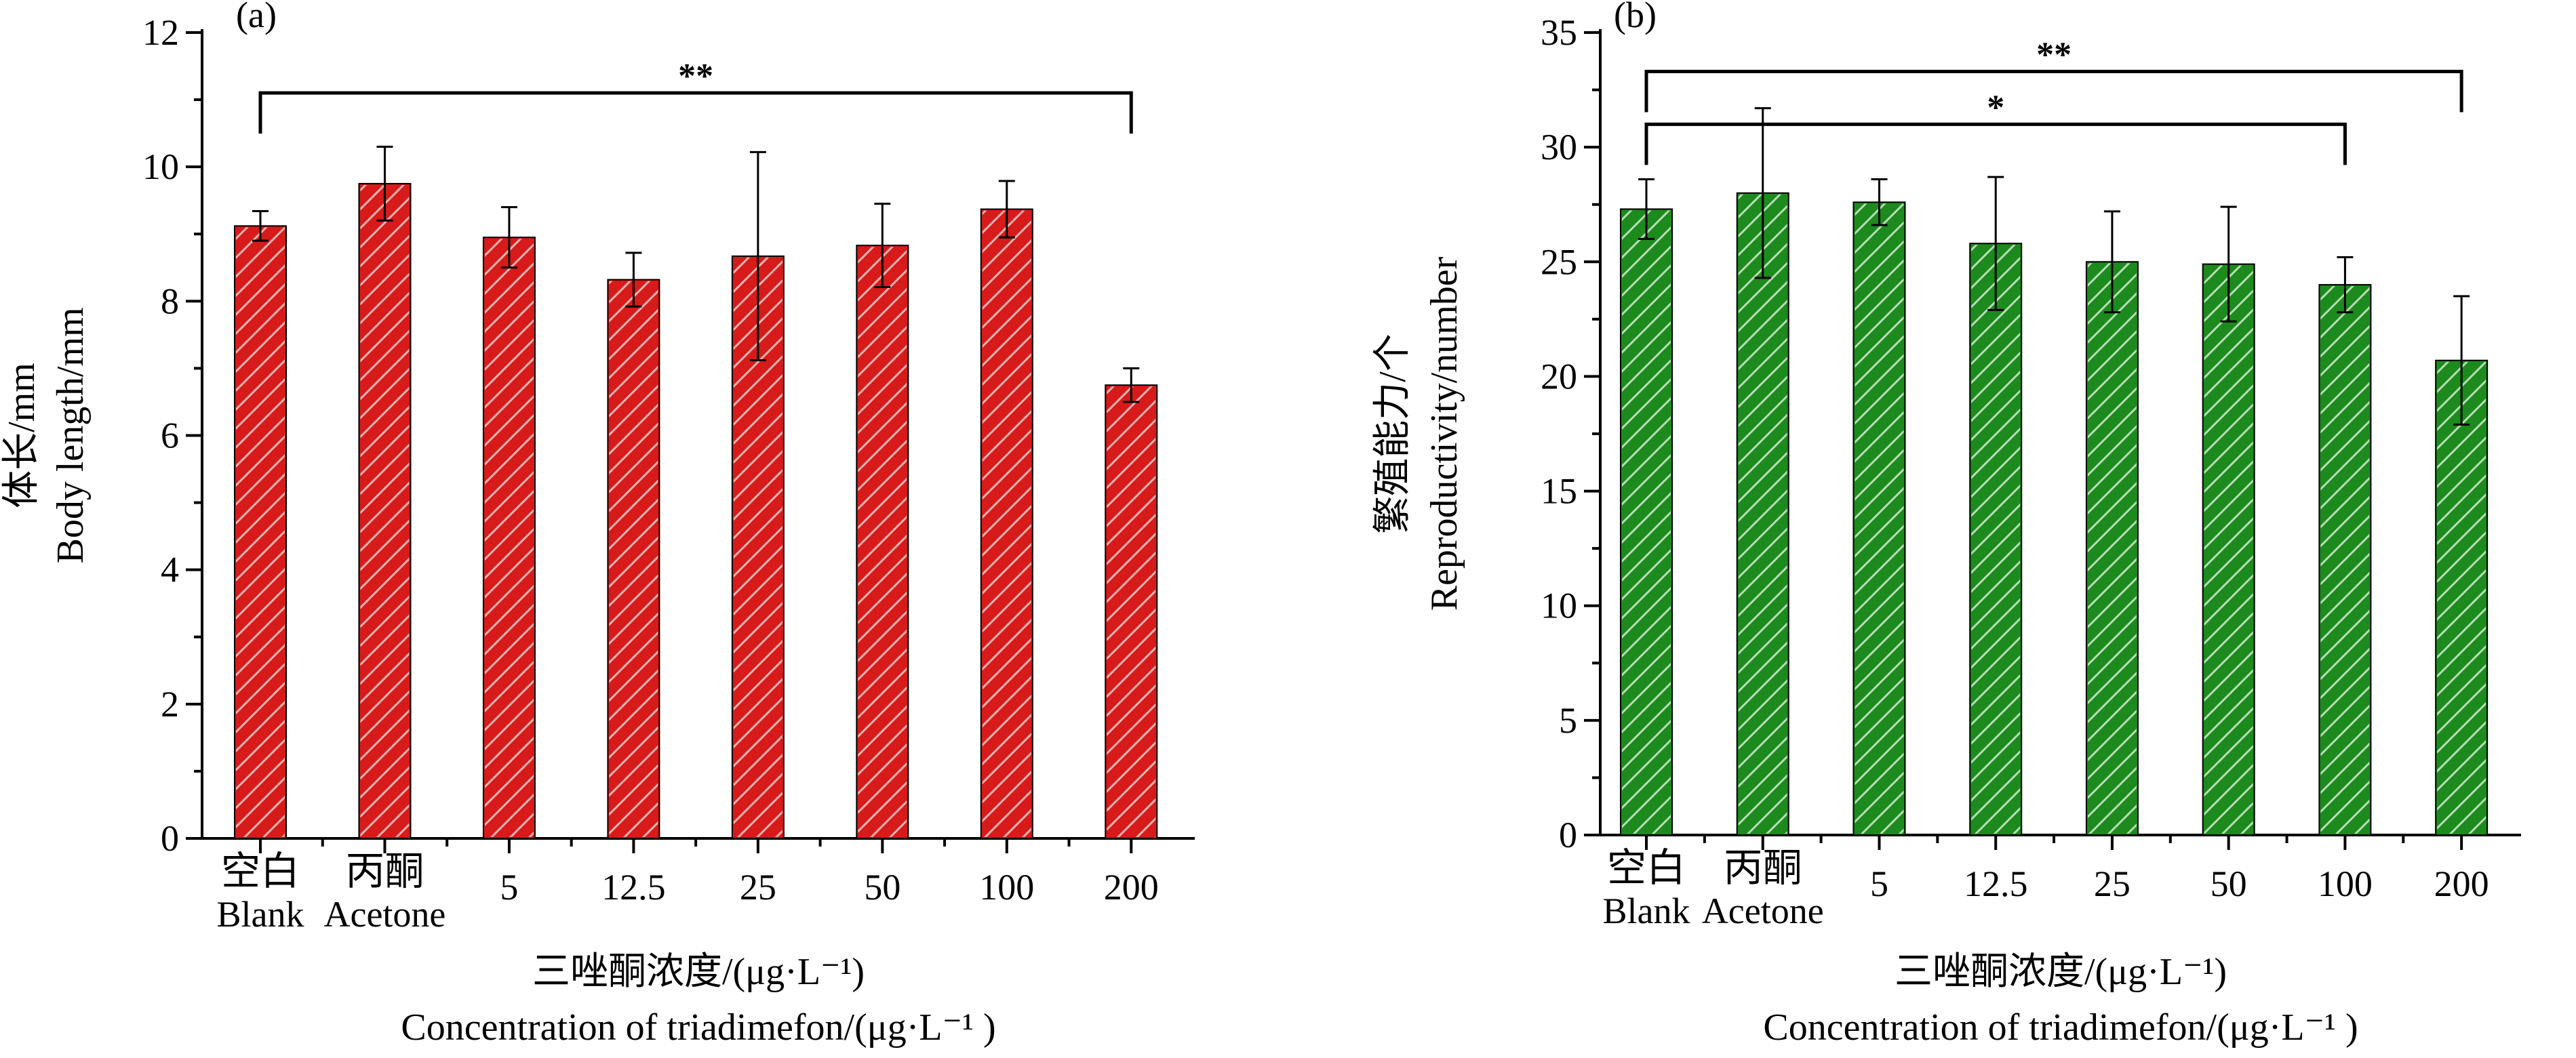 Image resolution: width=2576 pixels, height=1058 pixels. What do you see at coordinates (1559, 376) in the screenshot?
I see `y-tick-label: 20` at bounding box center [1559, 376].